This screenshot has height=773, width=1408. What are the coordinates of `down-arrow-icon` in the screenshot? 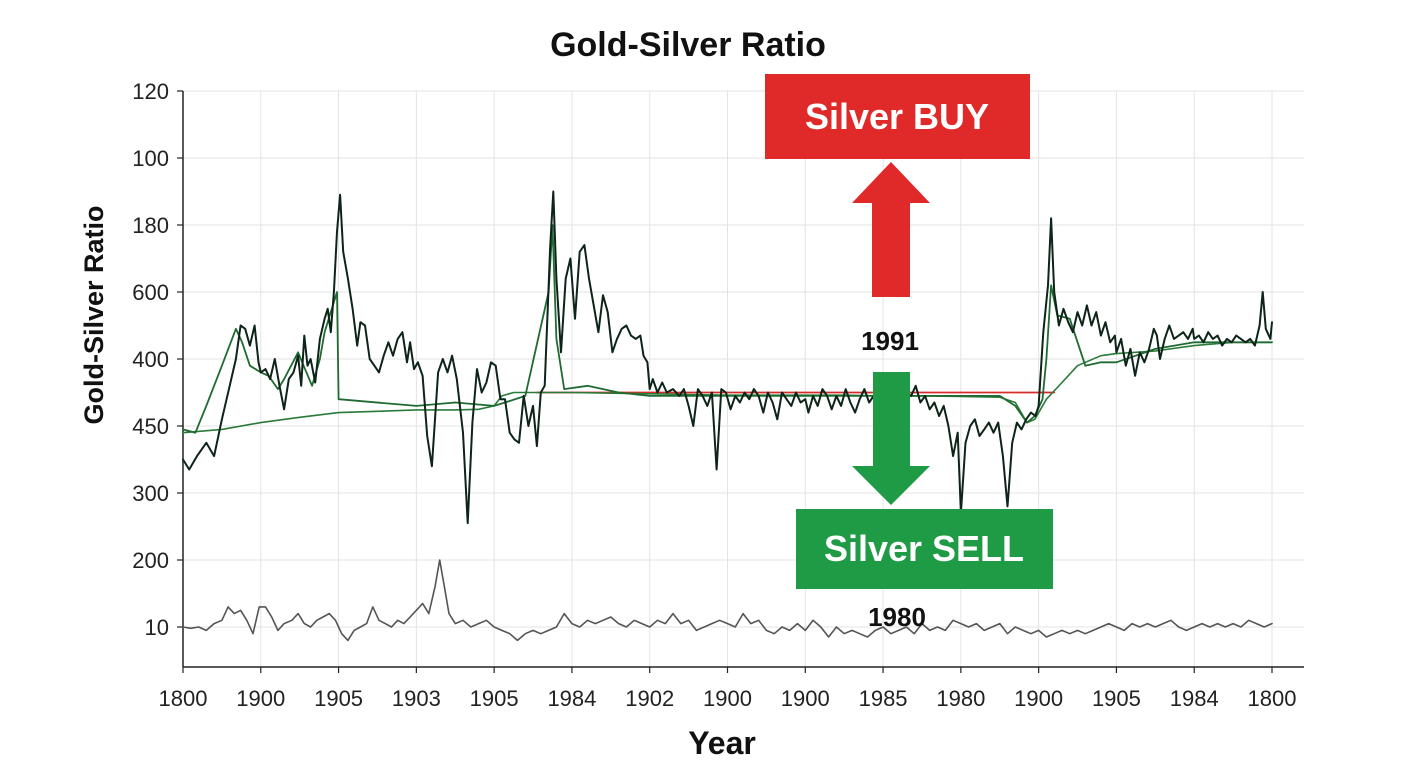 It's located at (891, 438).